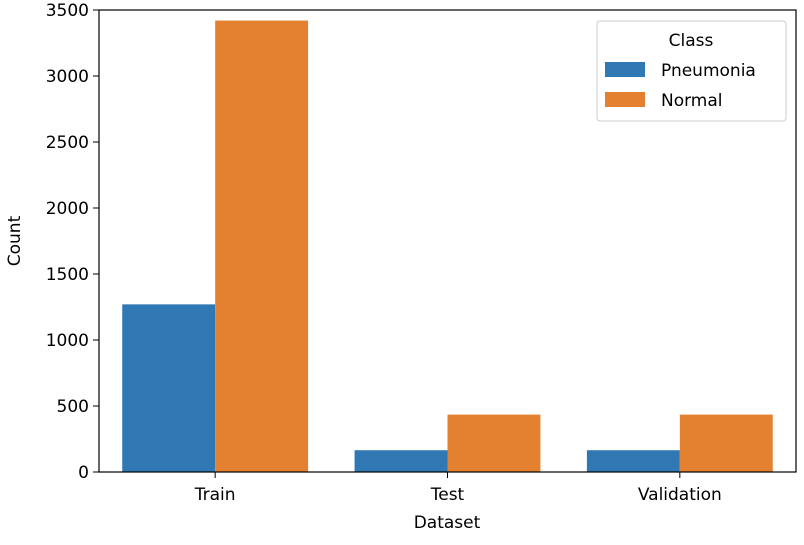 The image size is (804, 545). What do you see at coordinates (633, 461) in the screenshot?
I see `bar-validation-pneumonia` at bounding box center [633, 461].